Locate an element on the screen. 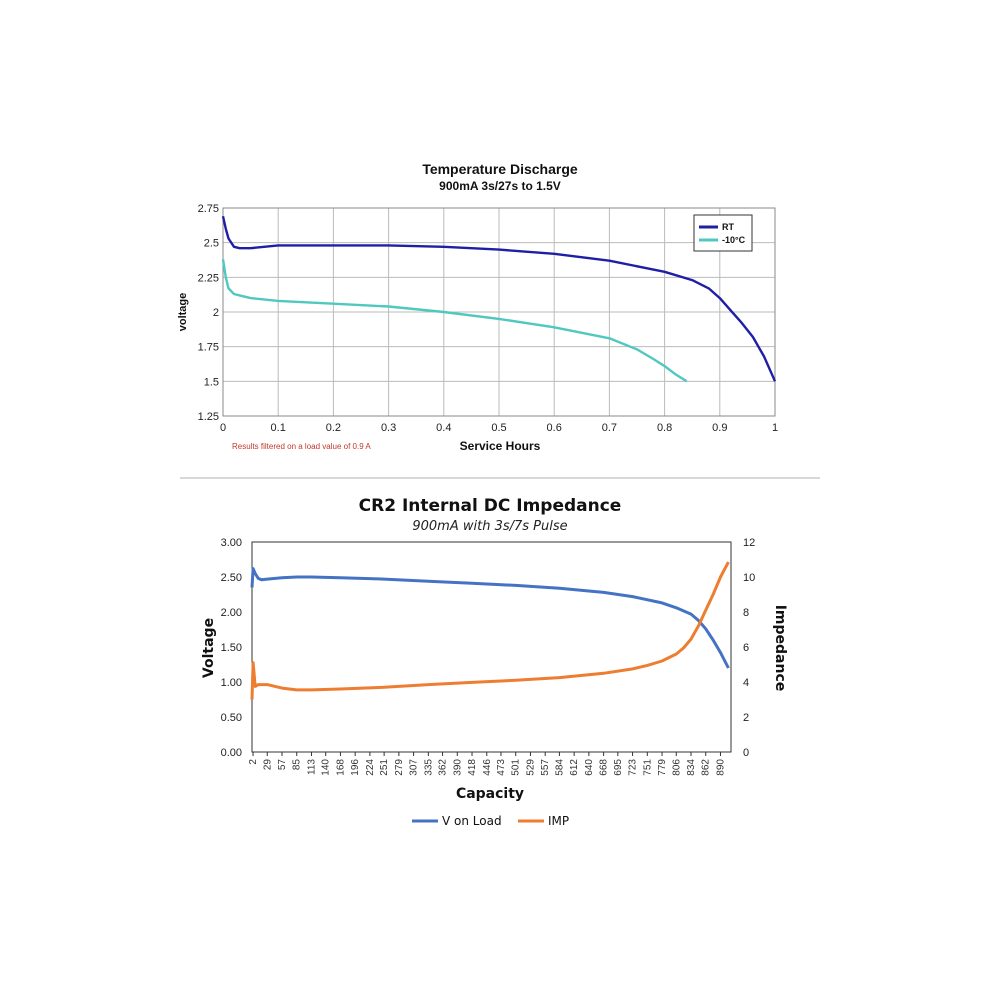 This screenshot has height=1000, width=1000. chart2-y2-tick-label: 4 is located at coordinates (746, 683).